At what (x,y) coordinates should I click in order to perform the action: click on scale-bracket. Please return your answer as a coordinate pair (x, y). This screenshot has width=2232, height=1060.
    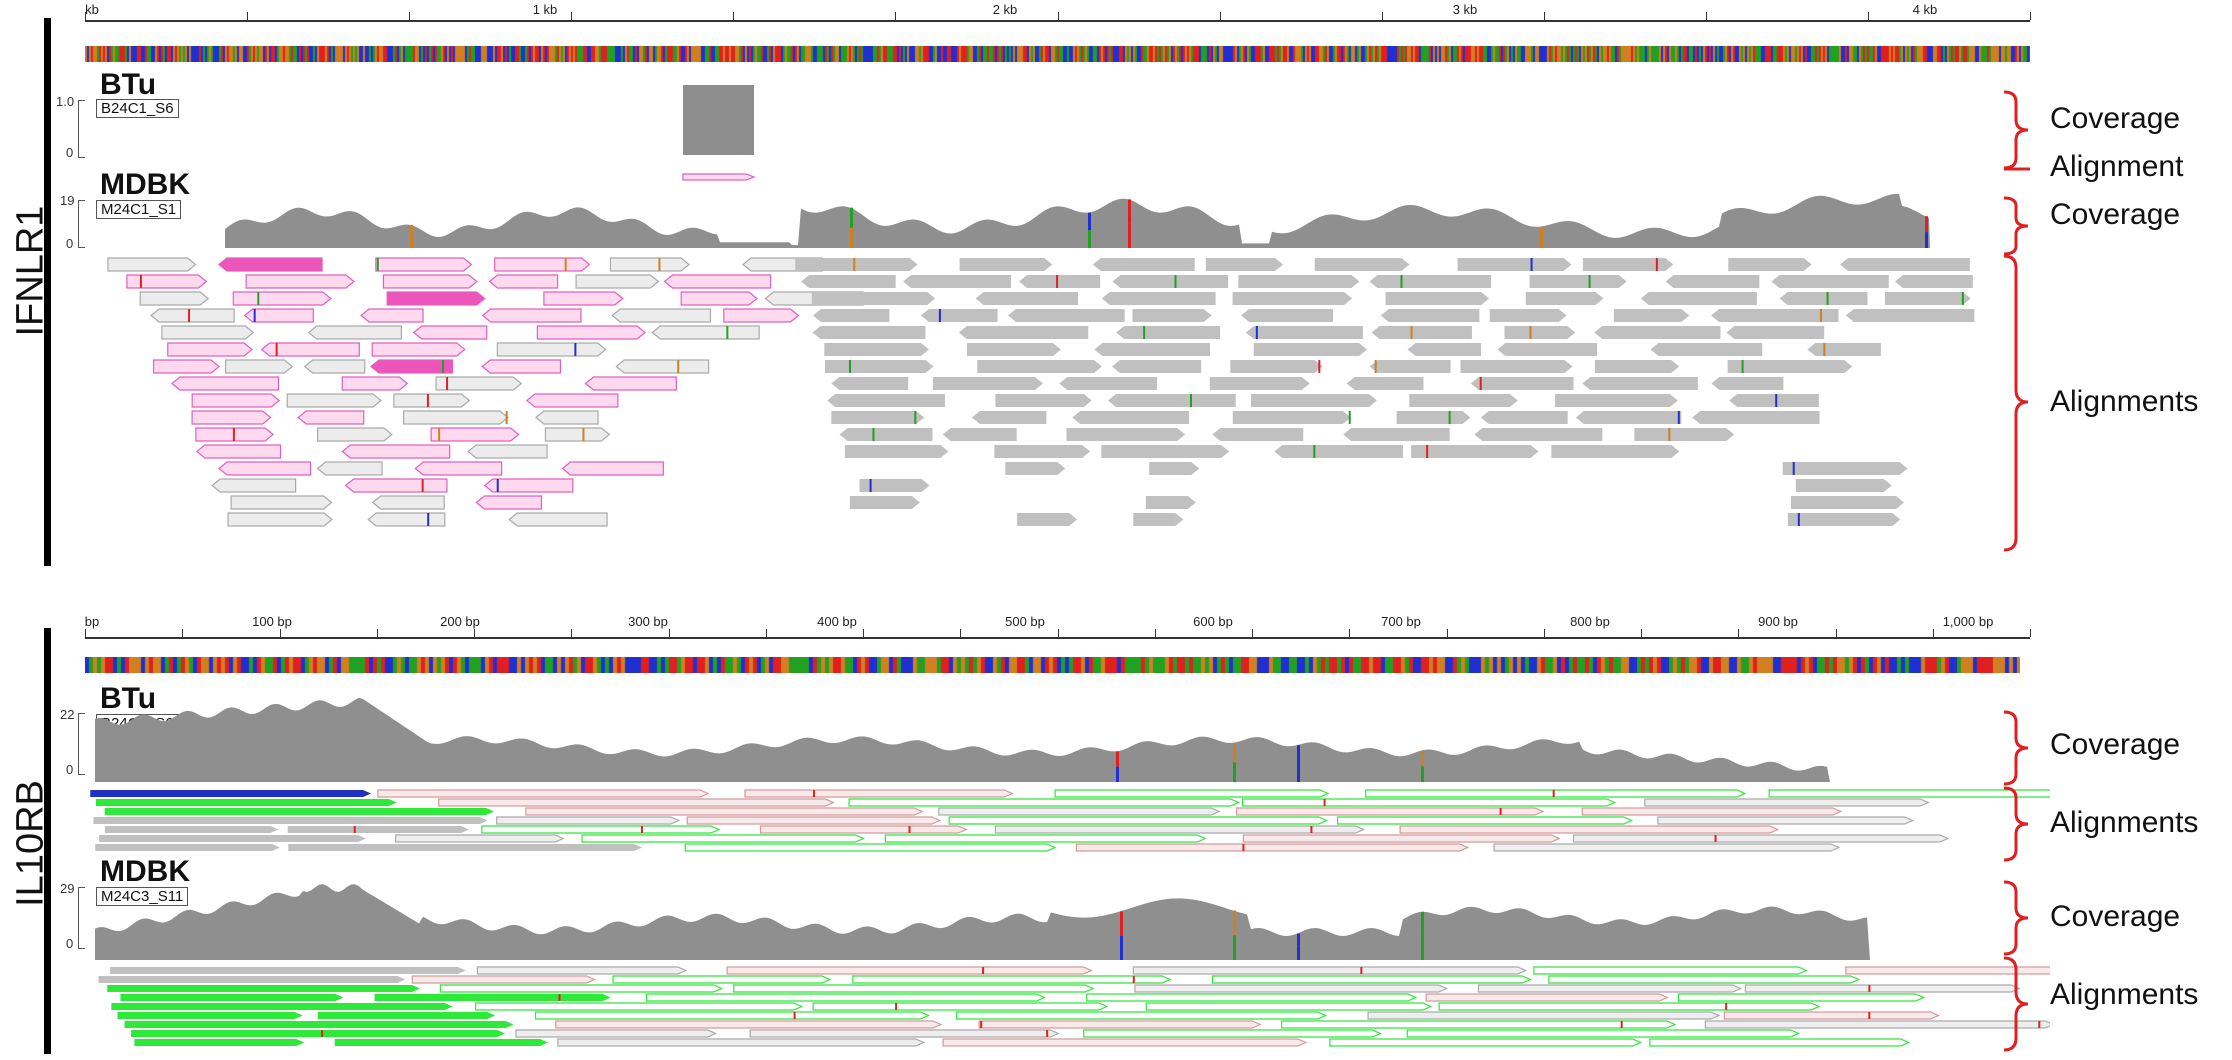
    Looking at the image, I should click on (81, 744).